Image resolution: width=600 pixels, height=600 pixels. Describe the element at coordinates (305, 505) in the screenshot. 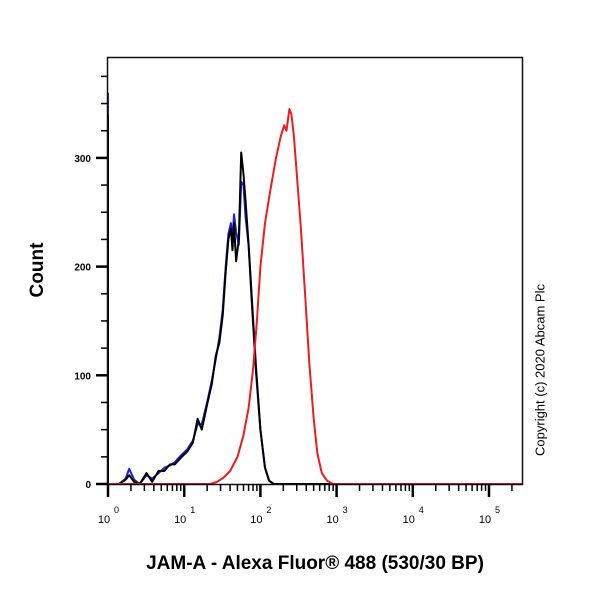

I see `x-axis: 10 0 10 1 10 2 10 3 10 4 10 5` at that location.